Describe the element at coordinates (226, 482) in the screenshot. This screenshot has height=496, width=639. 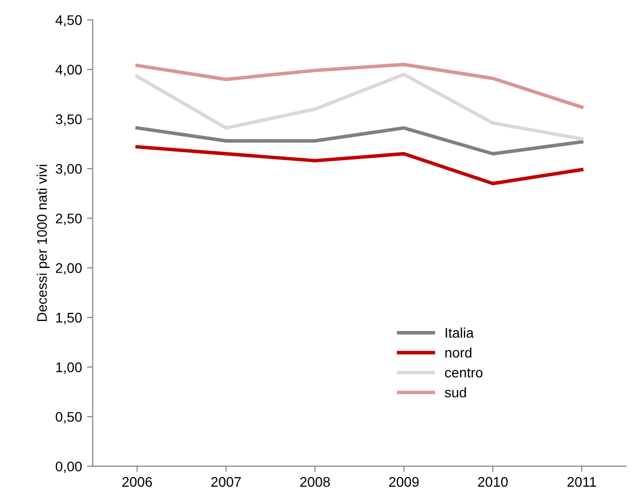
I see `x-tick-label: 2007` at that location.